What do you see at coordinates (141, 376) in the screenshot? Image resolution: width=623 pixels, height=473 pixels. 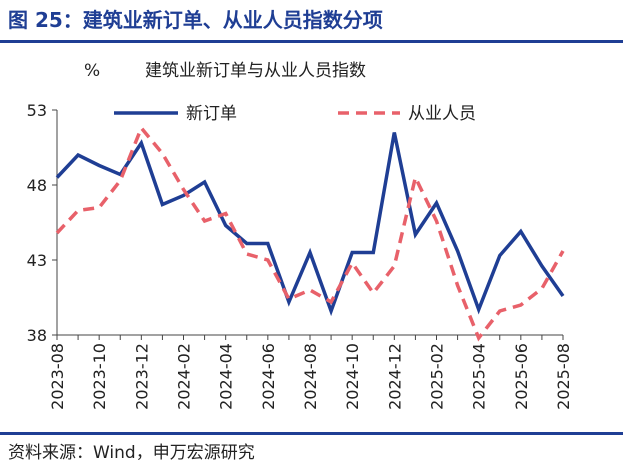 I see `x-tick-label: 2023-12` at bounding box center [141, 376].